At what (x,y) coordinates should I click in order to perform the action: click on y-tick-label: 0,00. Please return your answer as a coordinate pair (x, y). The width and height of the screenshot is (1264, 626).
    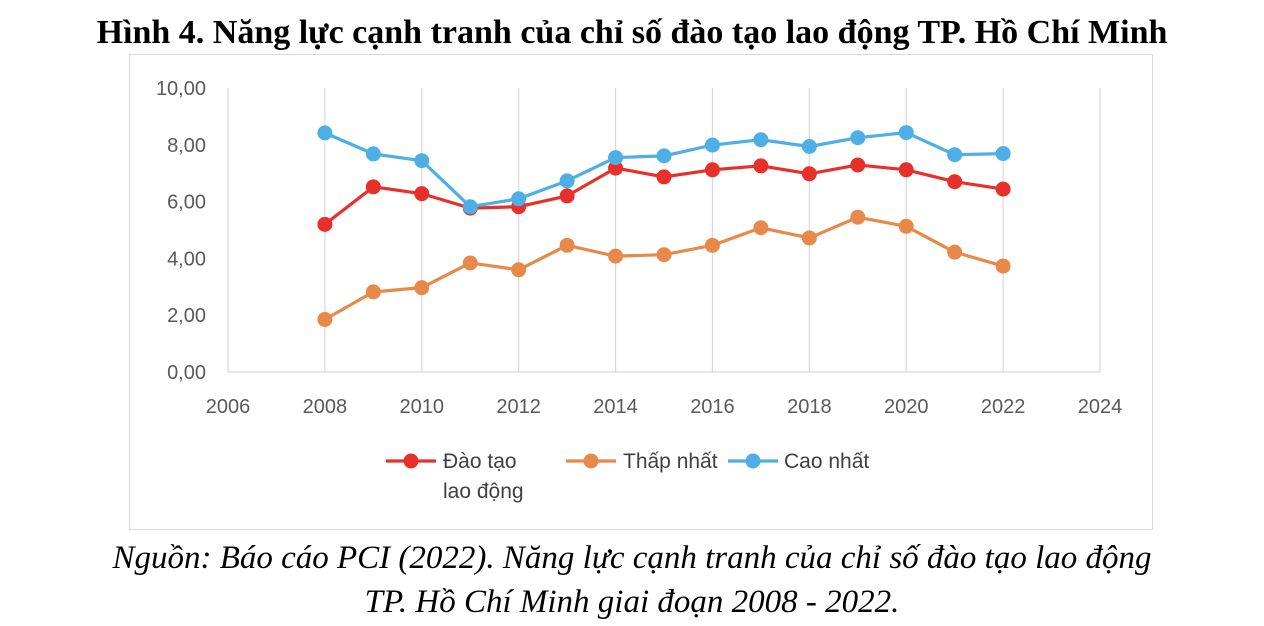
    Looking at the image, I should click on (186, 373).